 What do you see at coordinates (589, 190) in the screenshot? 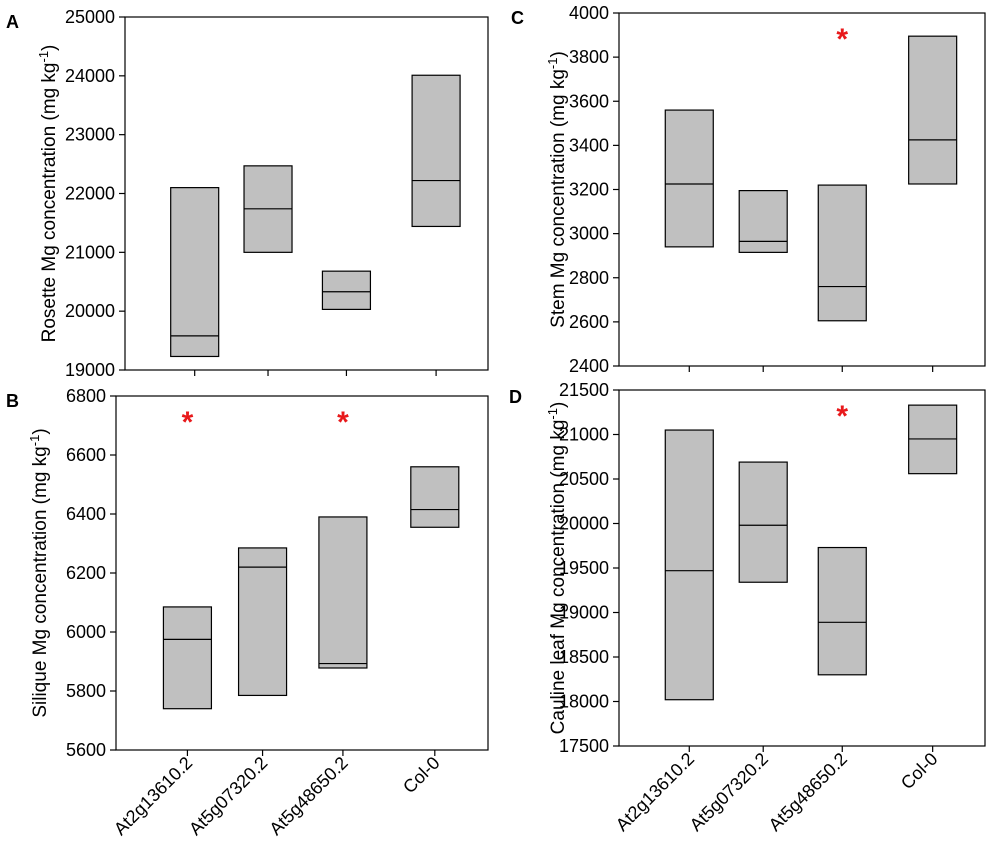
I see `y-tick-label: 3200` at bounding box center [589, 190].